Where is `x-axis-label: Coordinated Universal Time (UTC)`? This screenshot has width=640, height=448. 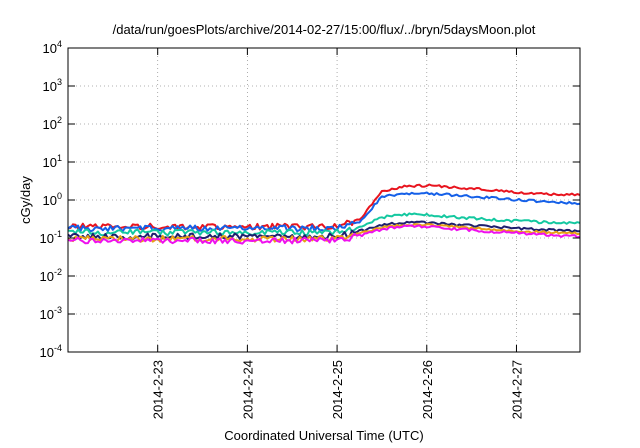
x-axis-label: Coordinated Universal Time (UTC) is located at coordinates (323, 435).